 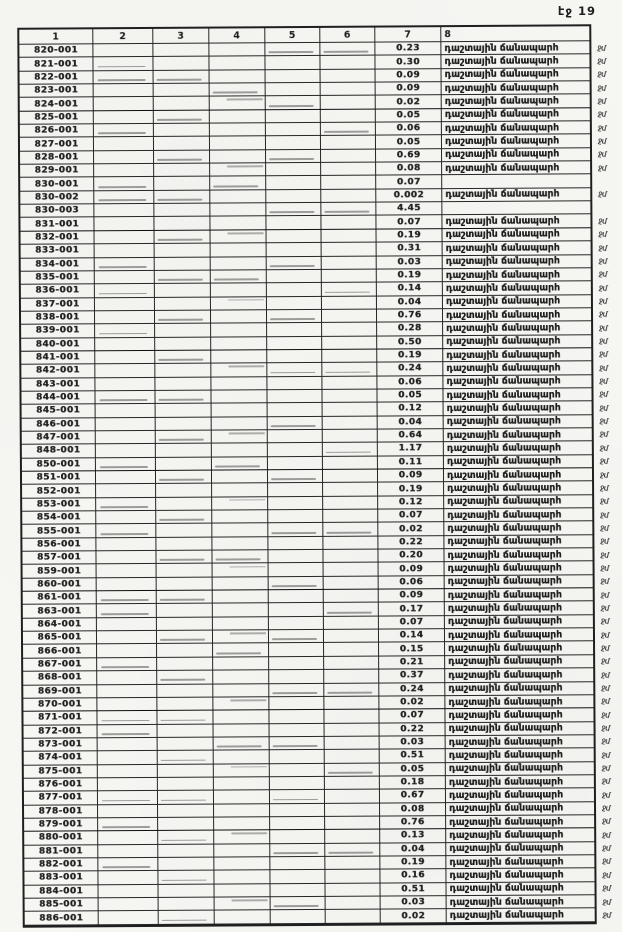 I want to click on page-number-label: էջ 19, so click(x=576, y=11).